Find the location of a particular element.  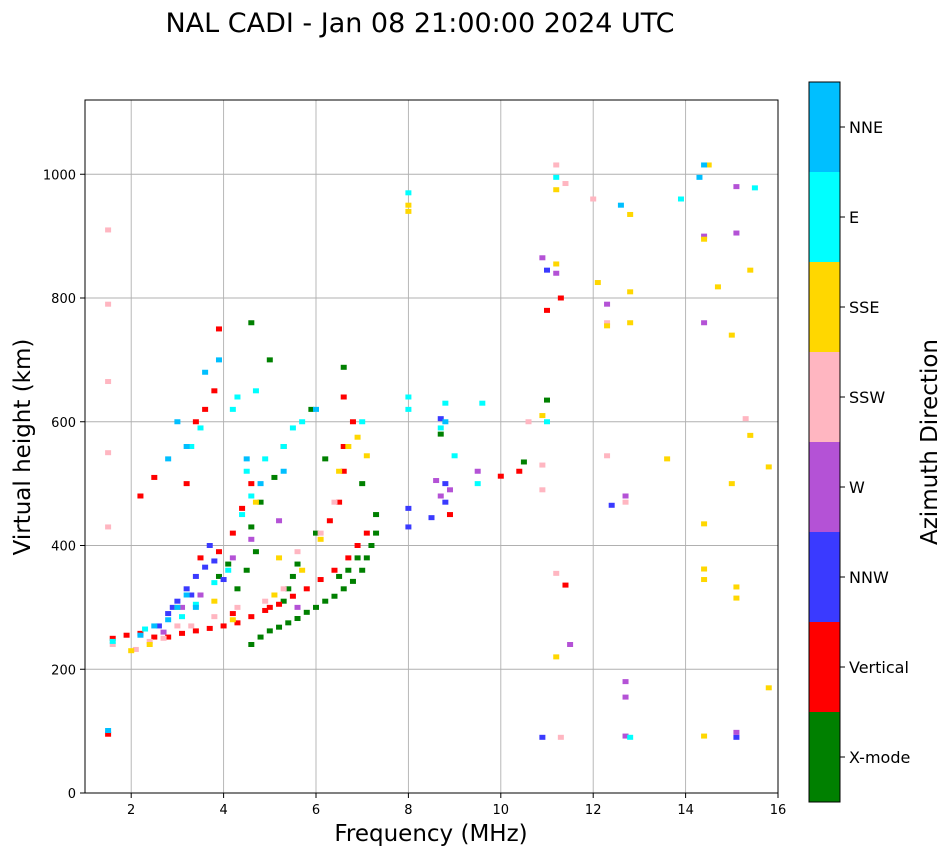

chart-title: NAL CADI - Jan 08 21:00:00 2024 UTC is located at coordinates (419, 23).